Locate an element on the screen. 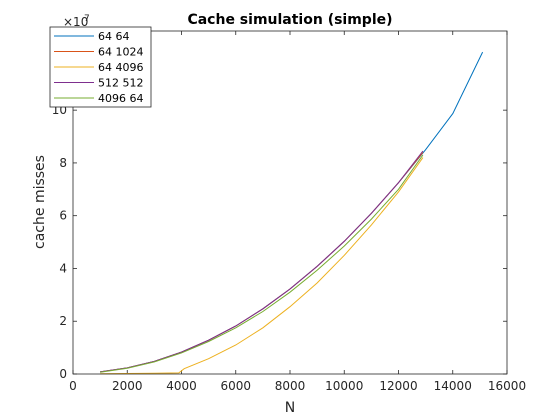  legend-label-5: 4096 64 is located at coordinates (121, 98).